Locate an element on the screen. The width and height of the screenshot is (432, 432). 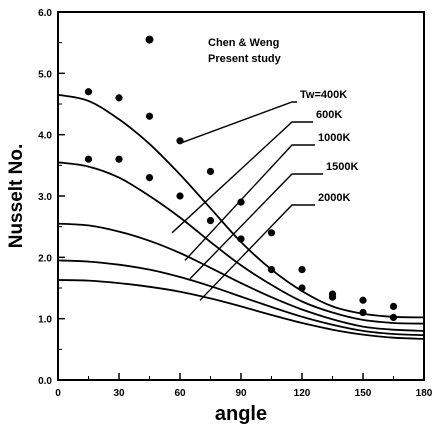
x-tick-label: 180 is located at coordinates (424, 393).